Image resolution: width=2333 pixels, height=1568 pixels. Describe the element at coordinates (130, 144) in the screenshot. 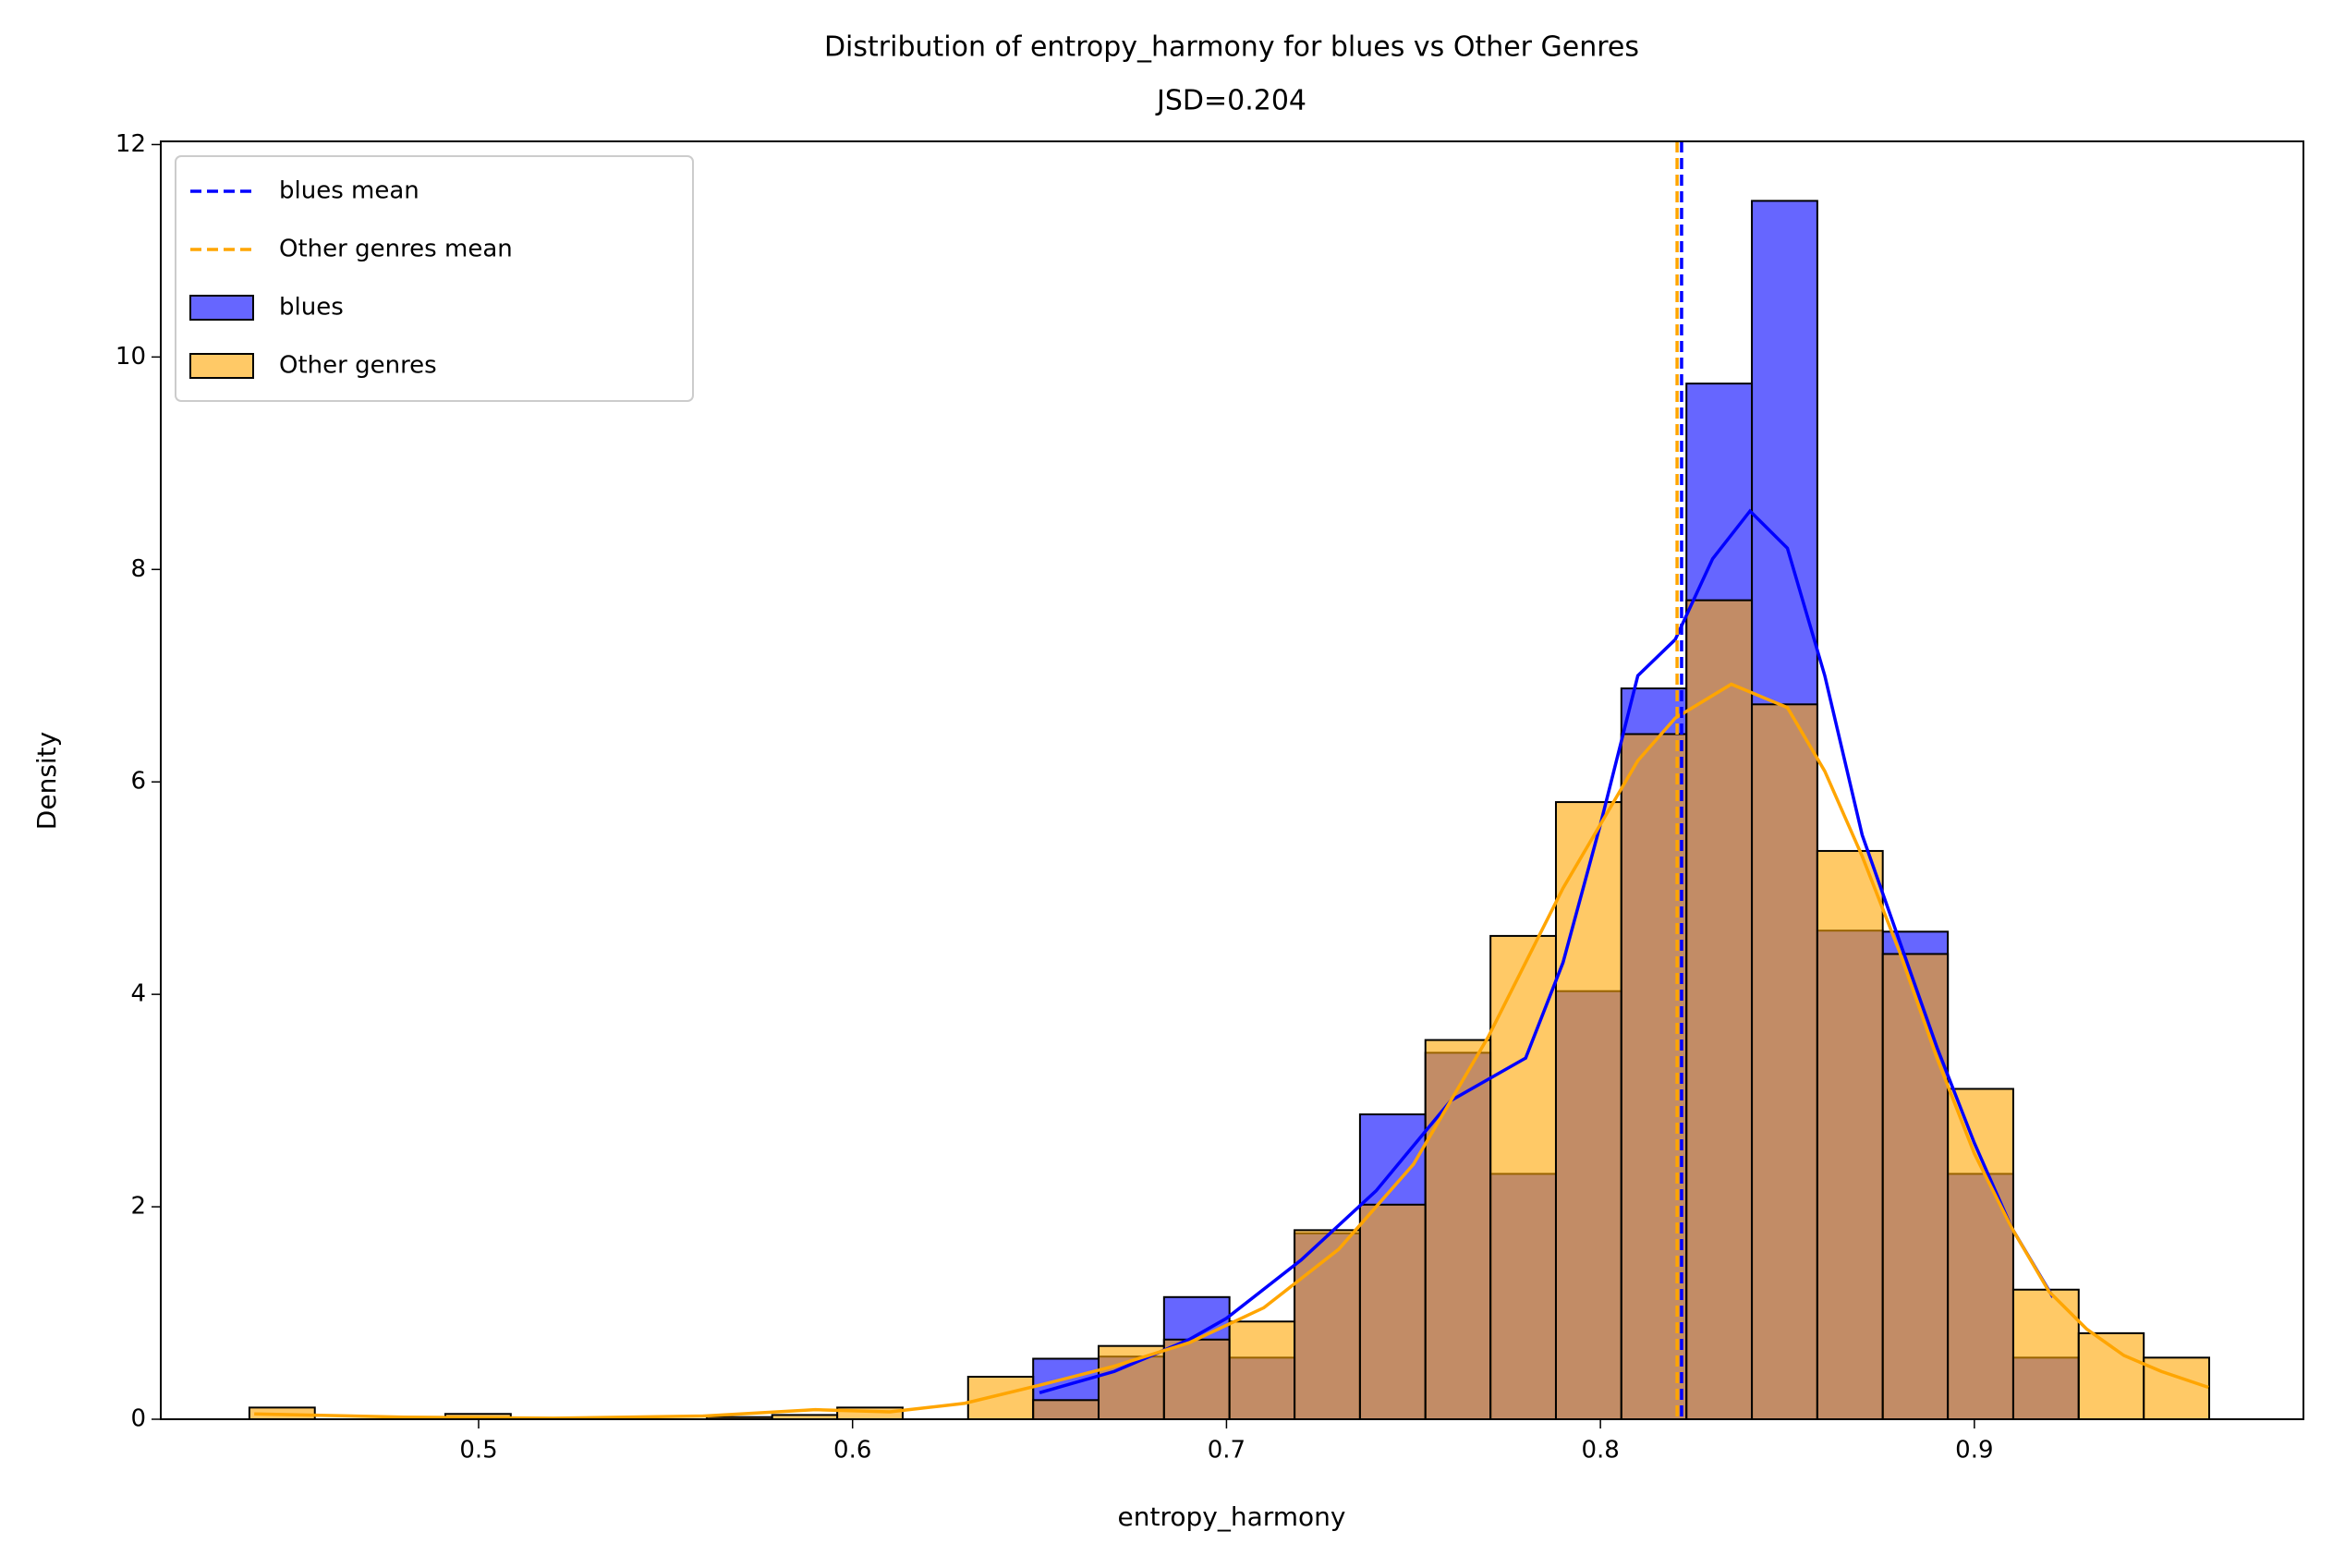

I see `y-tick-label: 12` at that location.